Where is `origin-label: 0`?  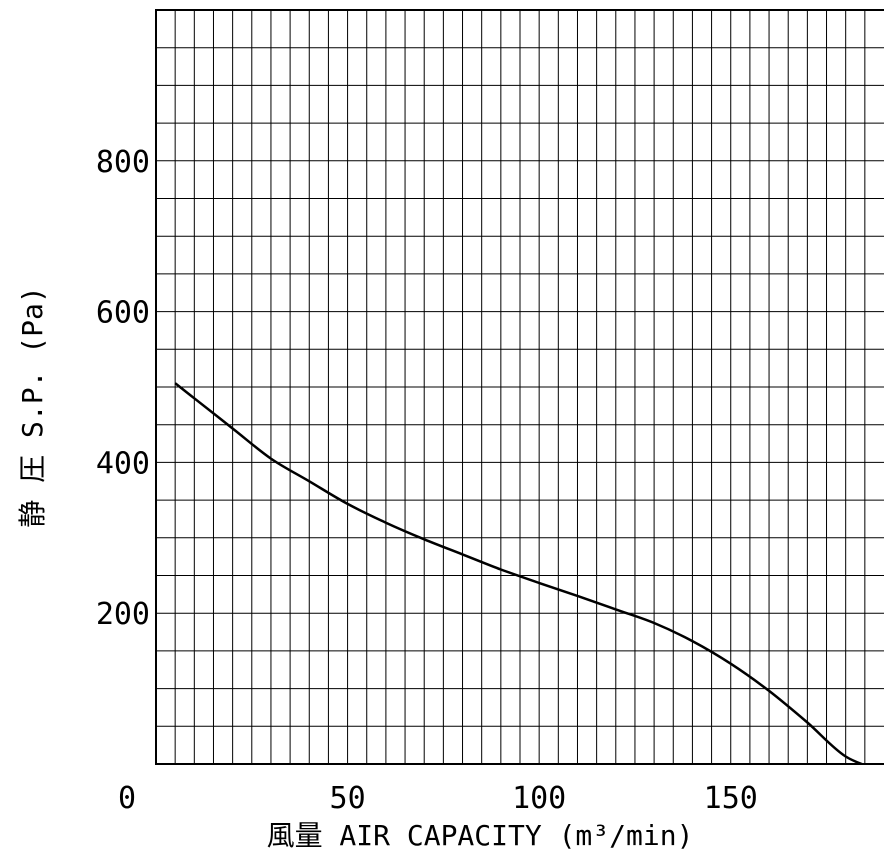 origin-label: 0 is located at coordinates (127, 798).